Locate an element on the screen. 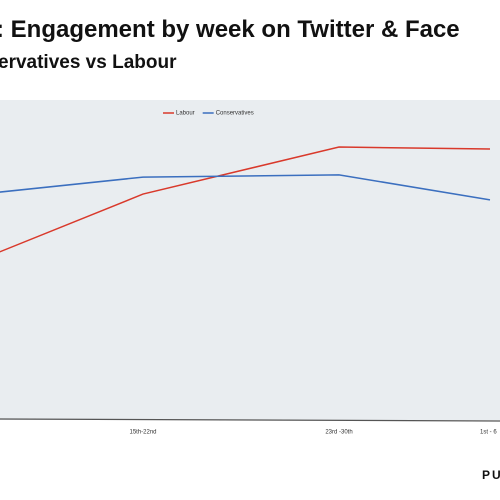 The height and width of the screenshot is (500, 500). legend-label: Conservatives is located at coordinates (235, 114).